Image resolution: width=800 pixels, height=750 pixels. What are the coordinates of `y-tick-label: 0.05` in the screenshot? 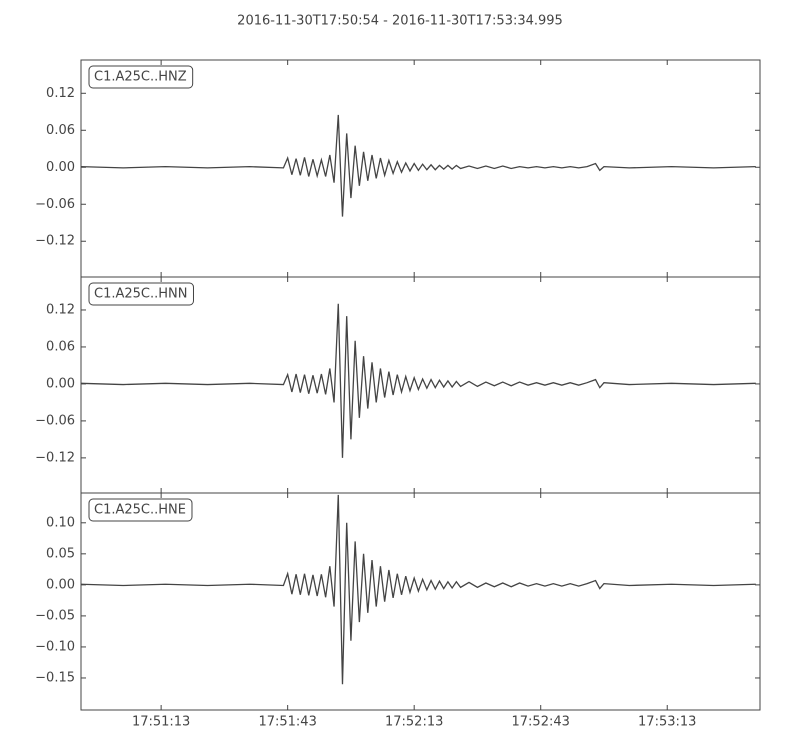 It's located at (60, 553).